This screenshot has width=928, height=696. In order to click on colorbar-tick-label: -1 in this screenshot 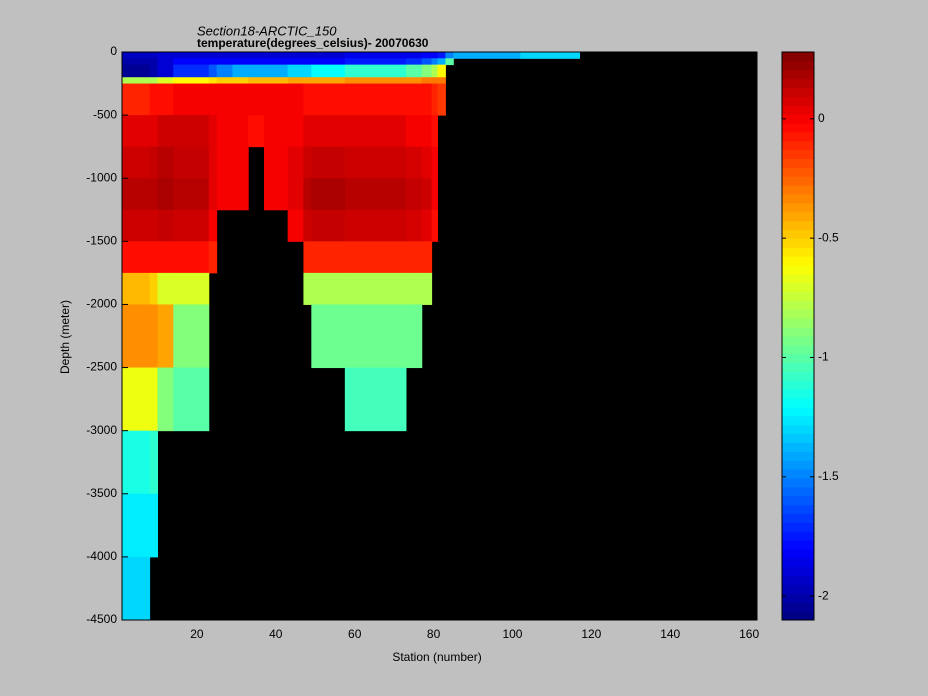, I will do `click(823, 357)`.